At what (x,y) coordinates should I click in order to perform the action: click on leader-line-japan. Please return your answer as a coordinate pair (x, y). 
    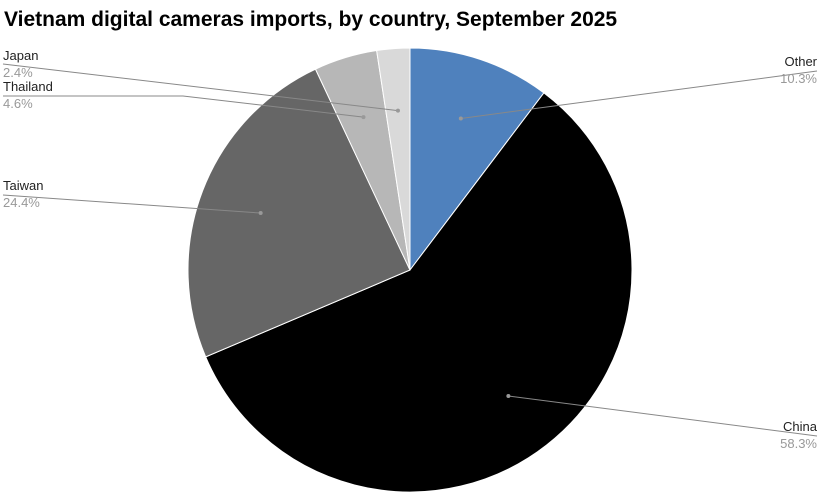
    Looking at the image, I should click on (200, 87).